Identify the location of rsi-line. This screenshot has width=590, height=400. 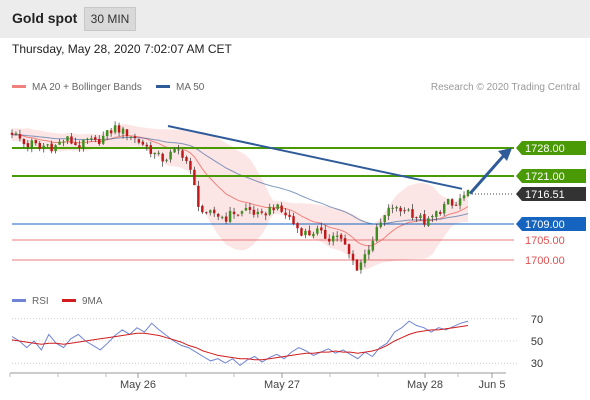
(240, 343).